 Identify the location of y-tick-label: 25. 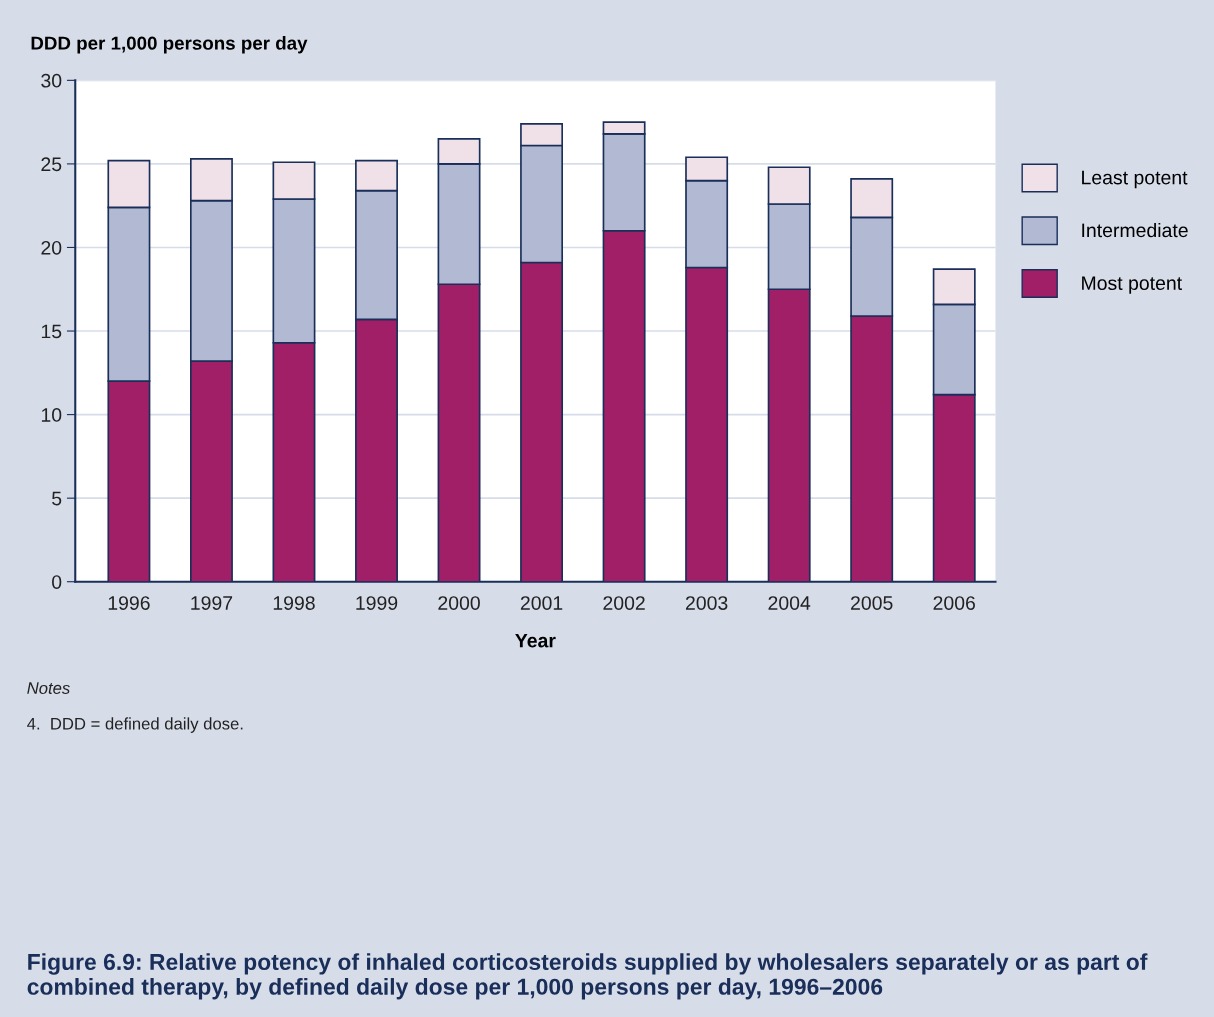
(51, 164).